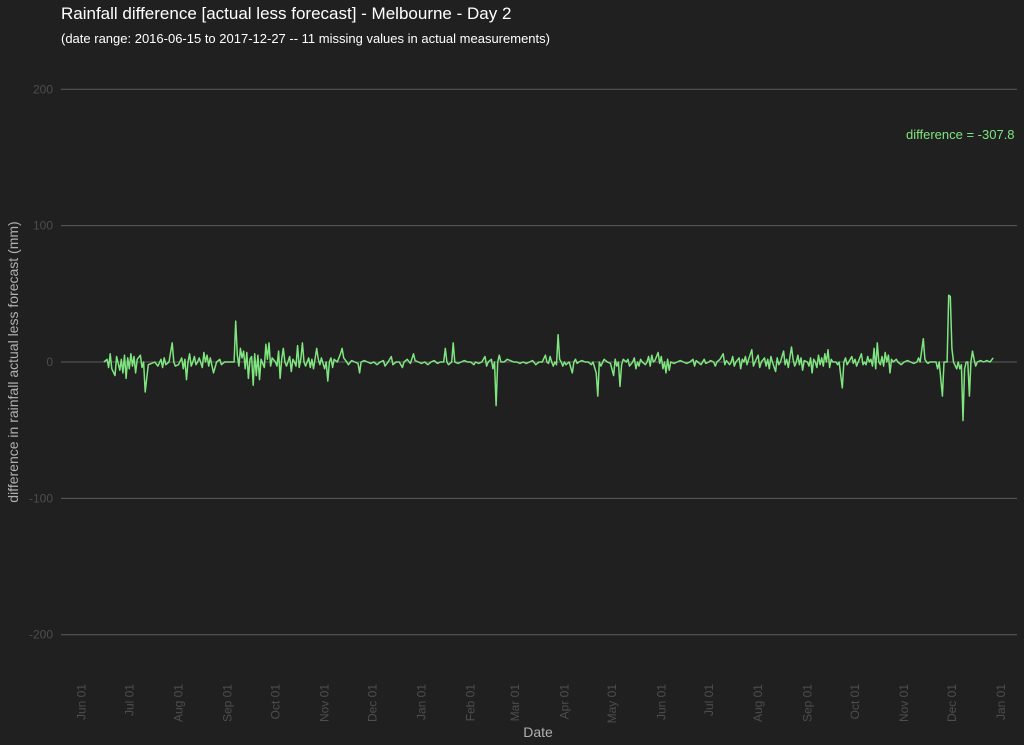 This screenshot has width=1024, height=745. Describe the element at coordinates (43, 226) in the screenshot. I see `y-tick-label: 100` at that location.